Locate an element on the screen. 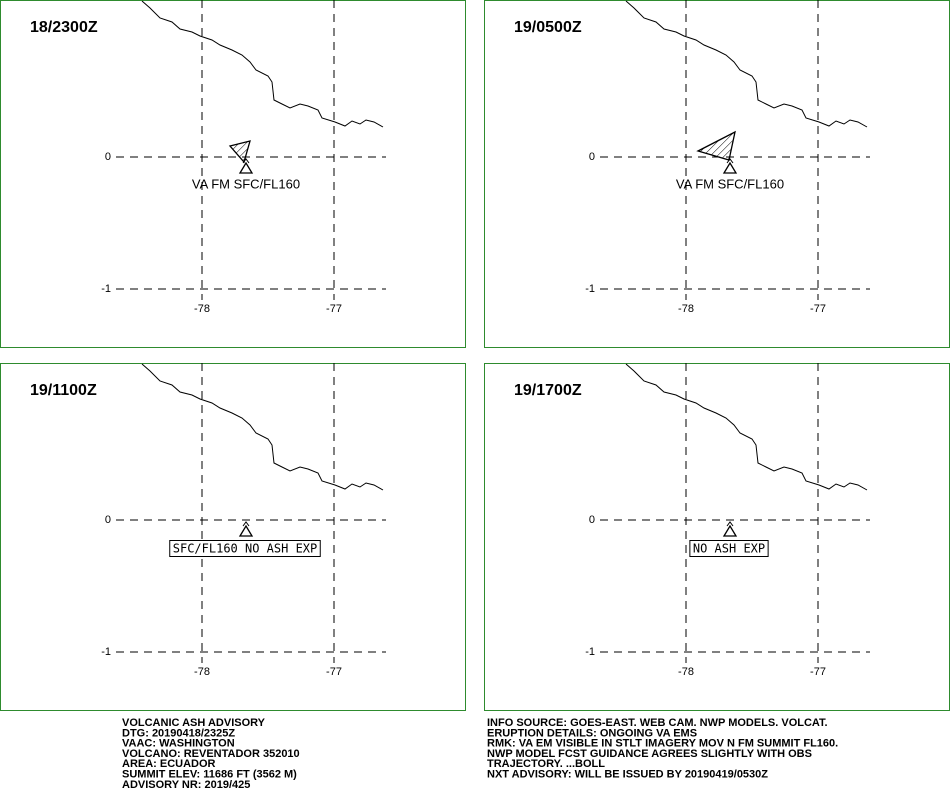 The width and height of the screenshot is (950, 812). advisory-line: AREA: ECUADOR is located at coordinates (169, 764).